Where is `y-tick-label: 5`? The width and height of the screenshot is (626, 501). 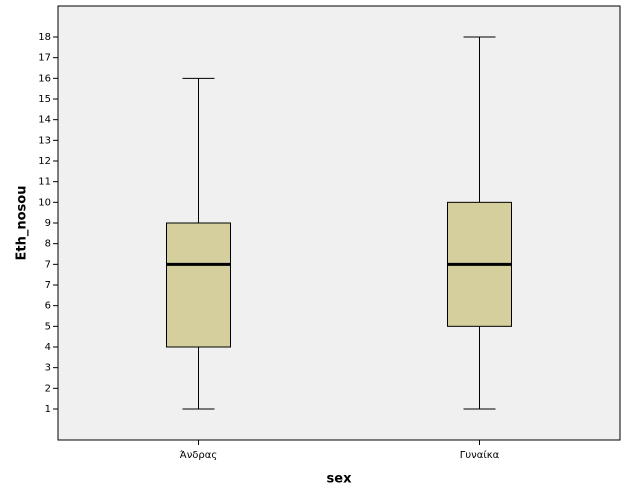 y-tick-label: 5 is located at coordinates (48, 326).